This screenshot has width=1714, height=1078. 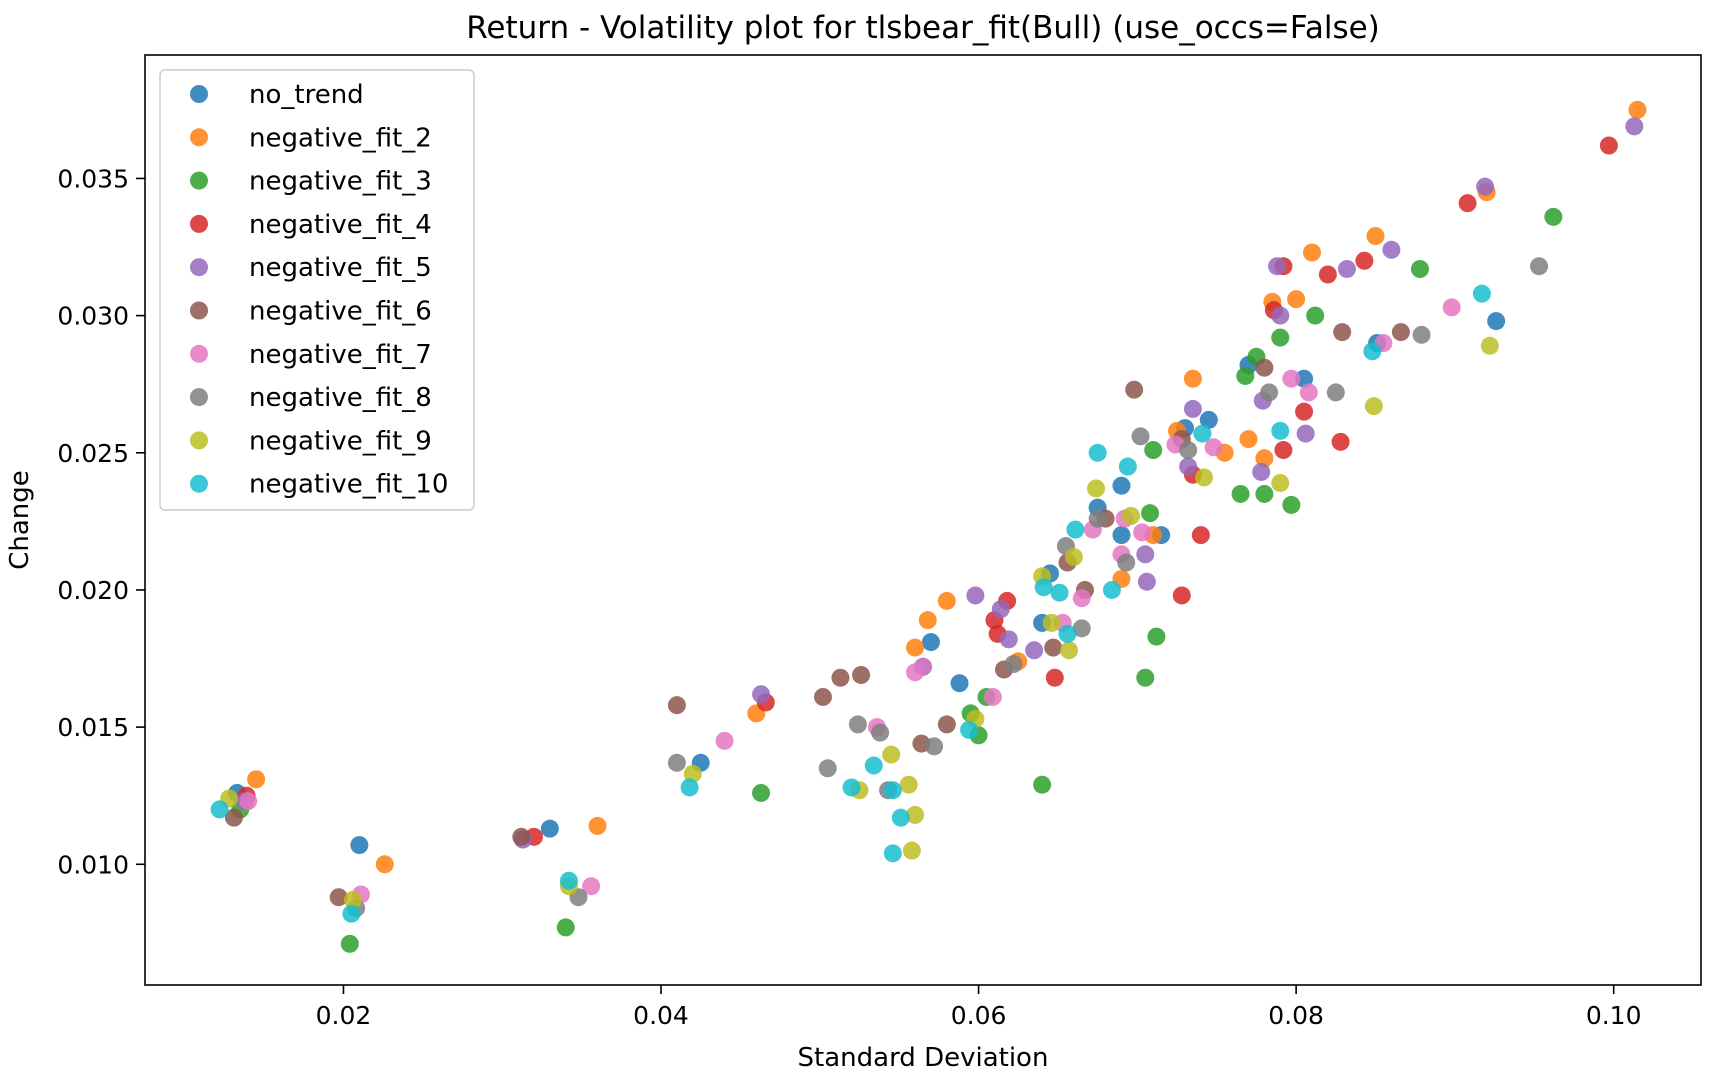 What do you see at coordinates (319, 485) in the screenshot?
I see `legend-item: negative_fit_10` at bounding box center [319, 485].